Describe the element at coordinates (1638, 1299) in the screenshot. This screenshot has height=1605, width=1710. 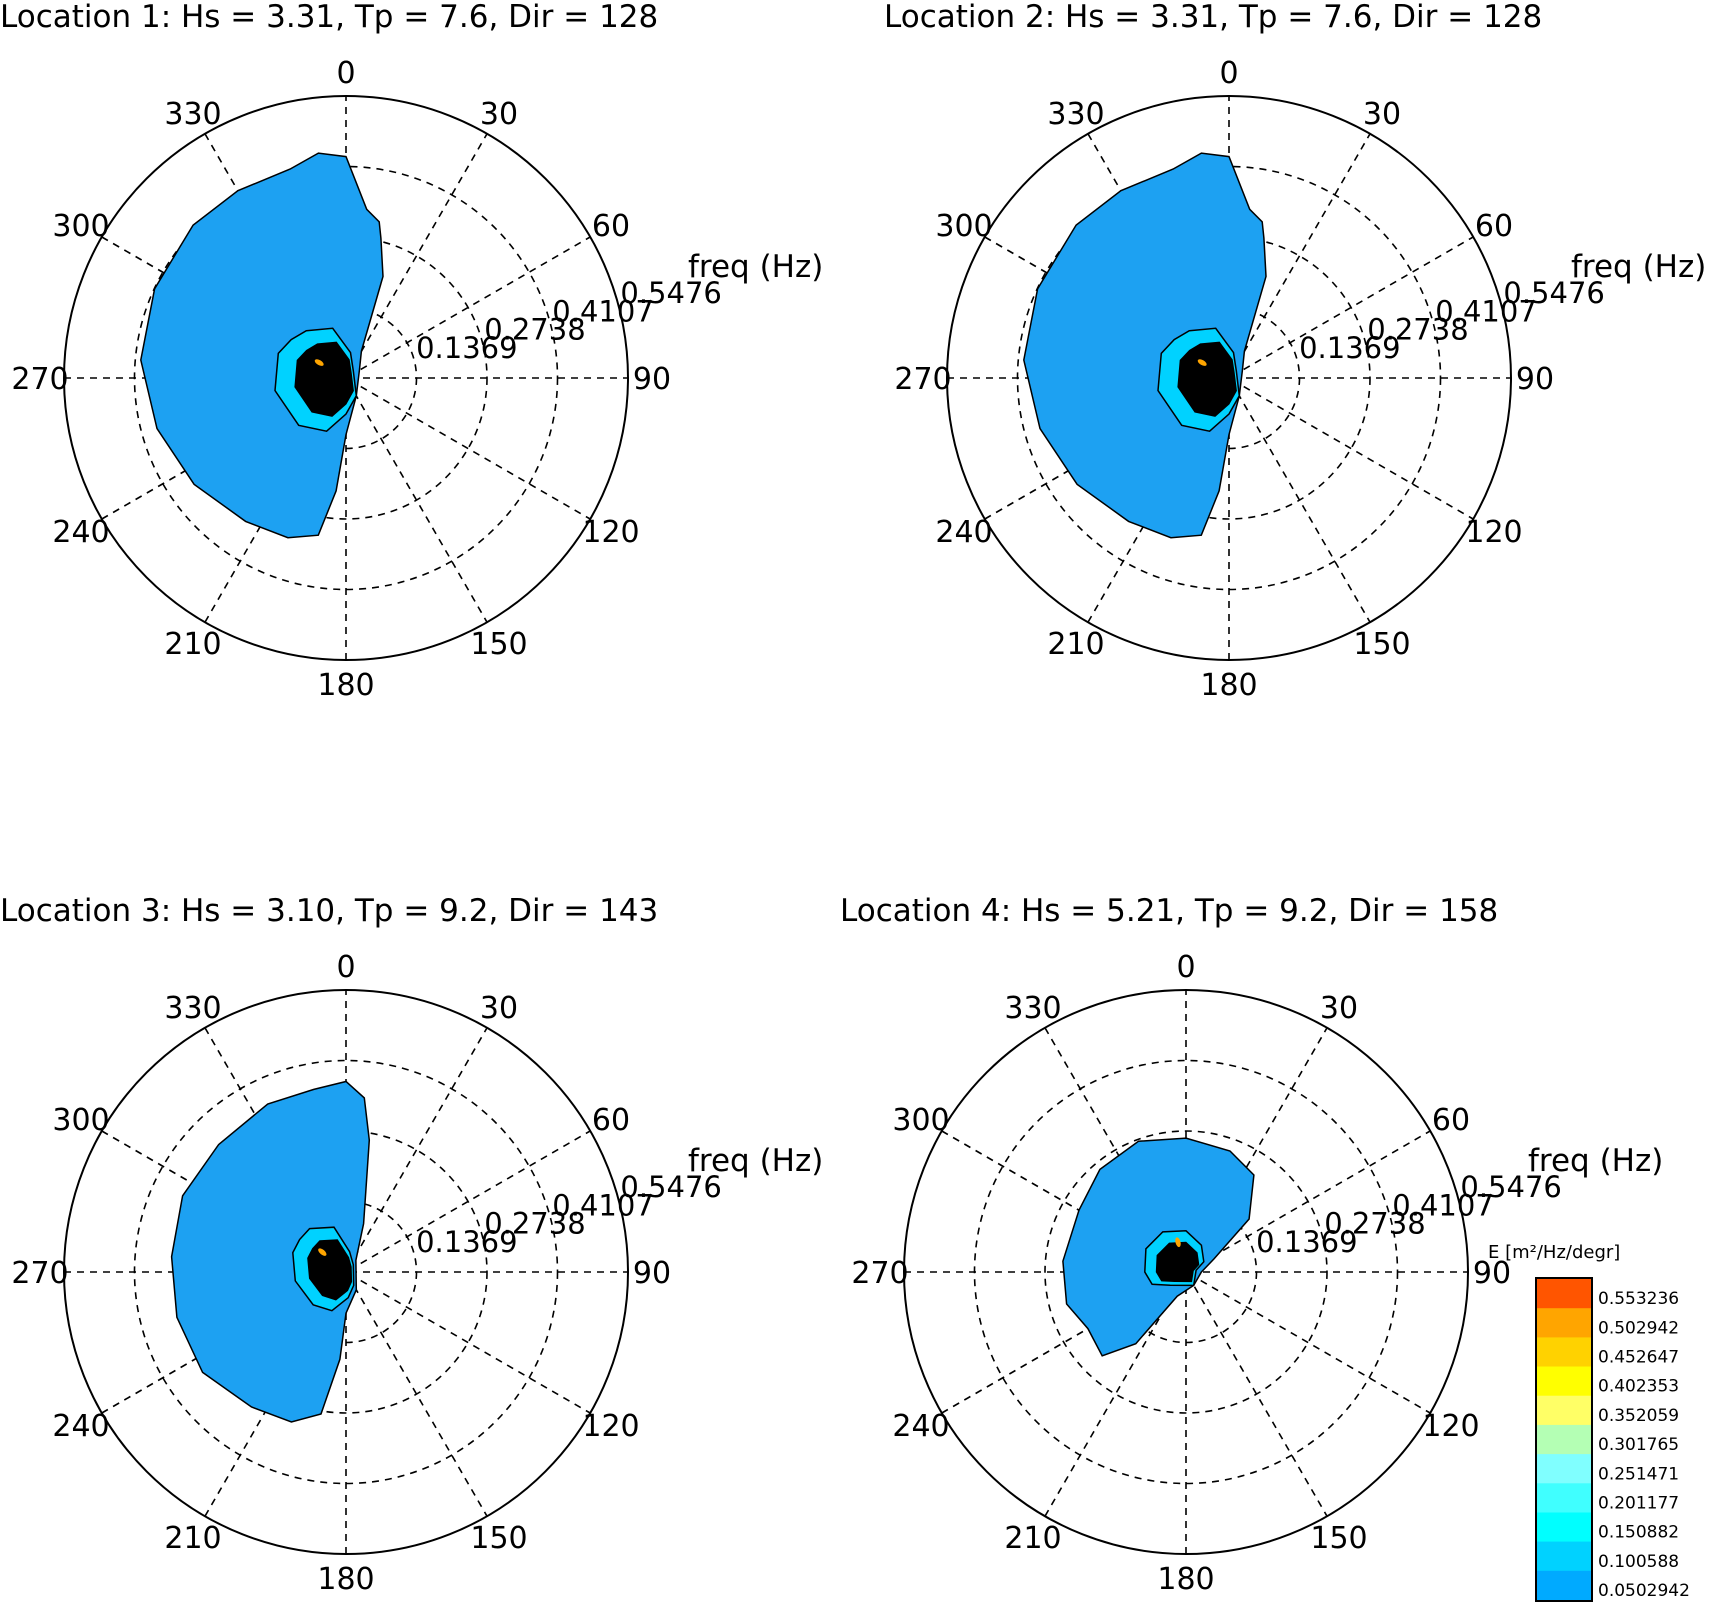
I see `colorbar-tick-label: 0.553236` at that location.